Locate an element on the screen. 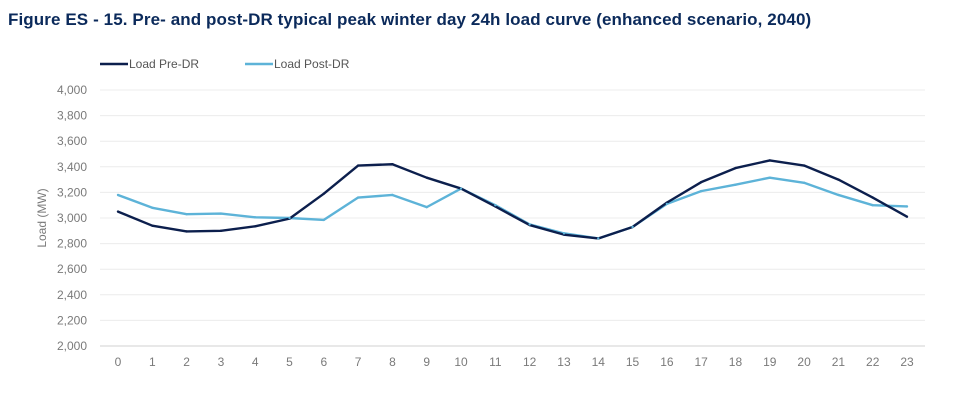  y-axis-label: Load (MW) is located at coordinates (42, 217).